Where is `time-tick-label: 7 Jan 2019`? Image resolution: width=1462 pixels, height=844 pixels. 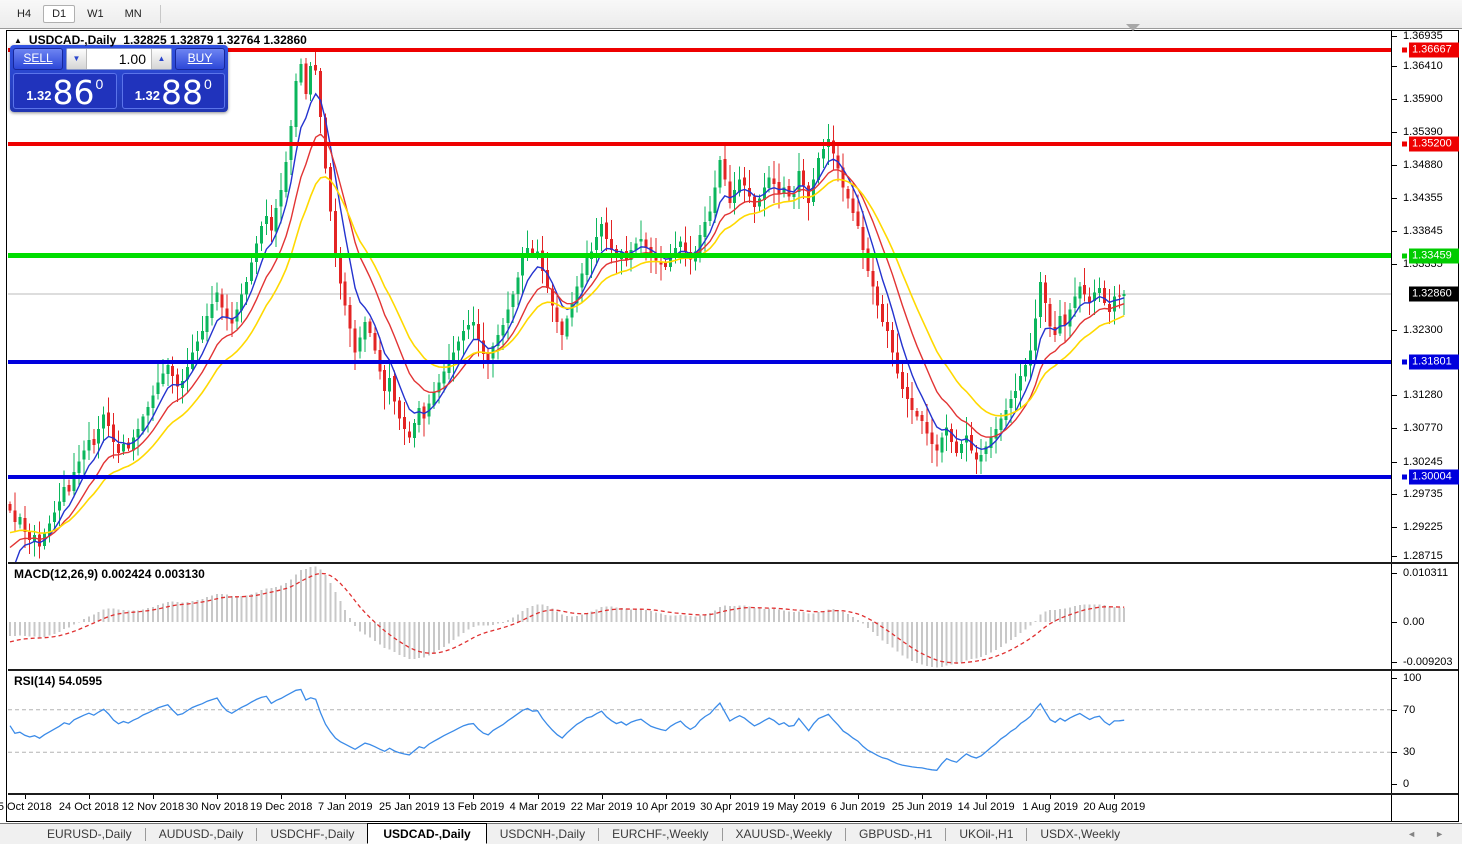 time-tick-label: 7 Jan 2019 is located at coordinates (345, 807).